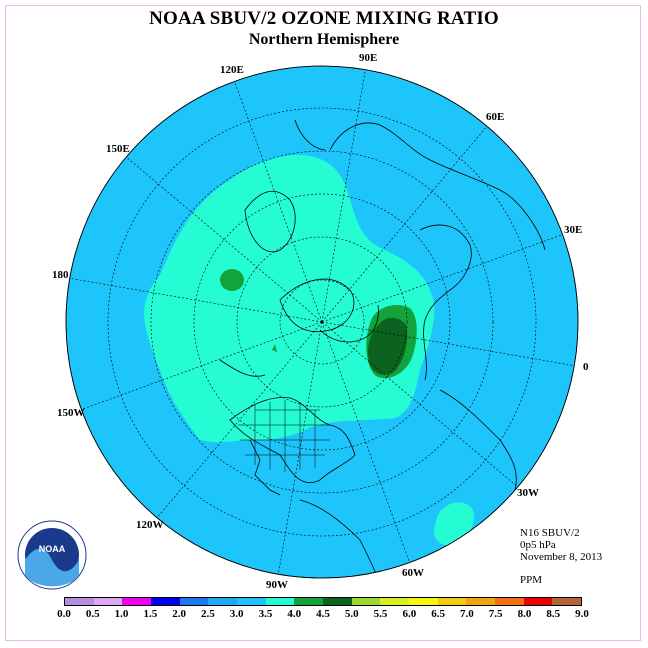 Image resolution: width=648 pixels, height=648 pixels. Describe the element at coordinates (323, 614) in the screenshot. I see `colorbar-tick-label: 4.5` at that location.